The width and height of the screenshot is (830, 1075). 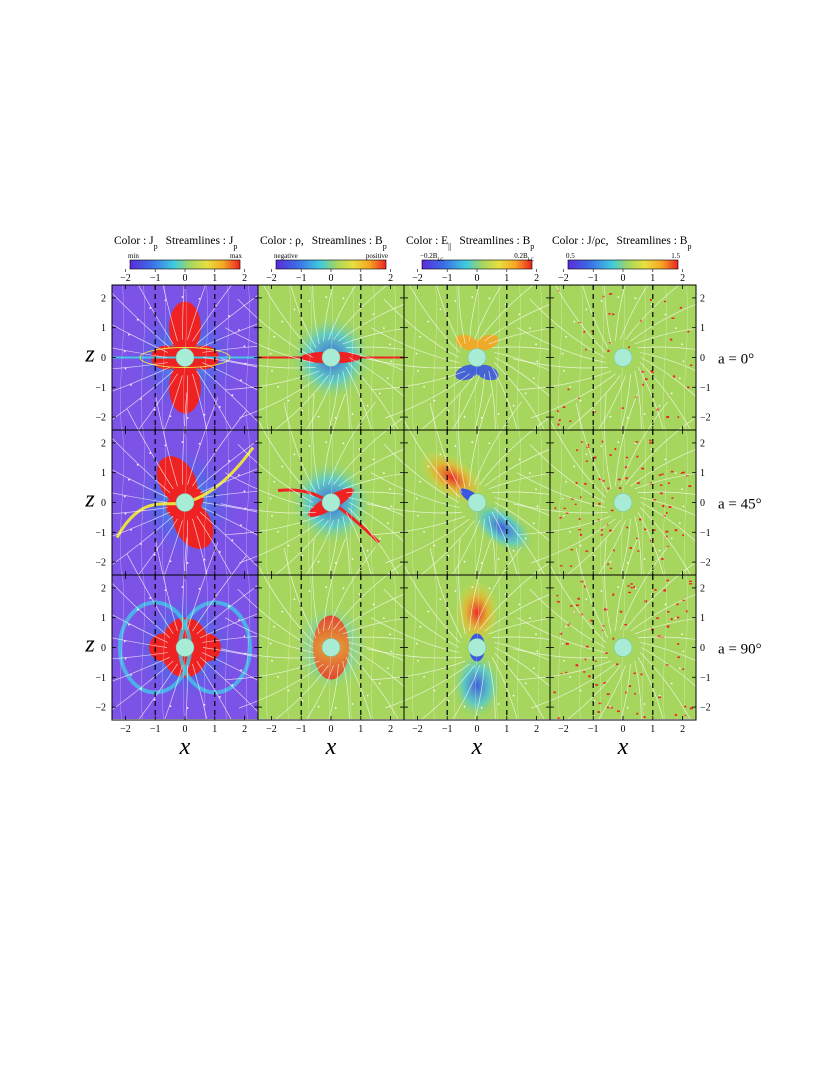 I want to click on column-title-2: Color : ρ, Streamlines : Bp, so click(x=323, y=243).